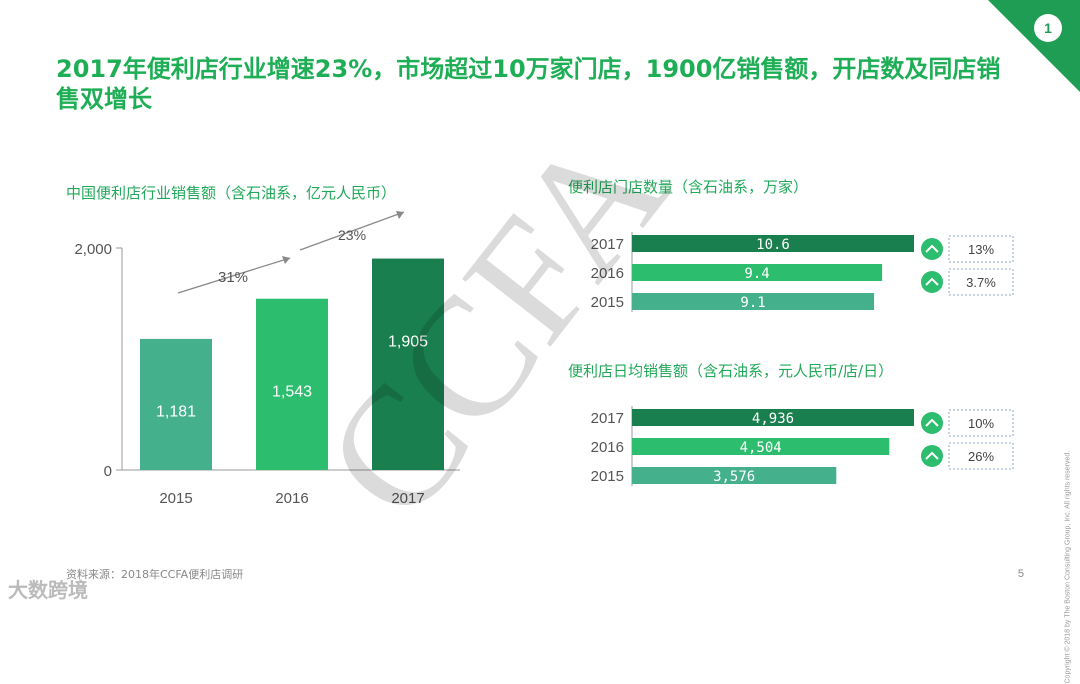 The height and width of the screenshot is (684, 1080). What do you see at coordinates (292, 391) in the screenshot?
I see `sales-value-label: 1,543` at bounding box center [292, 391].